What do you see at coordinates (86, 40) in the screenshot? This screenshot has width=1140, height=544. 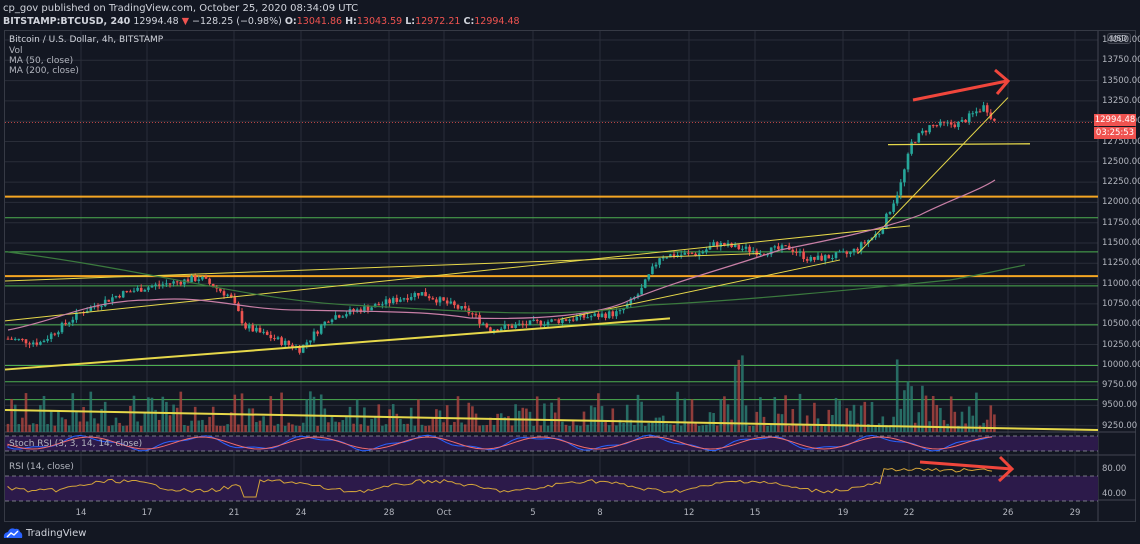 I see `legend-title: Bitcoin / U.S. Dollar, 4h, BITSTAMP` at bounding box center [86, 40].